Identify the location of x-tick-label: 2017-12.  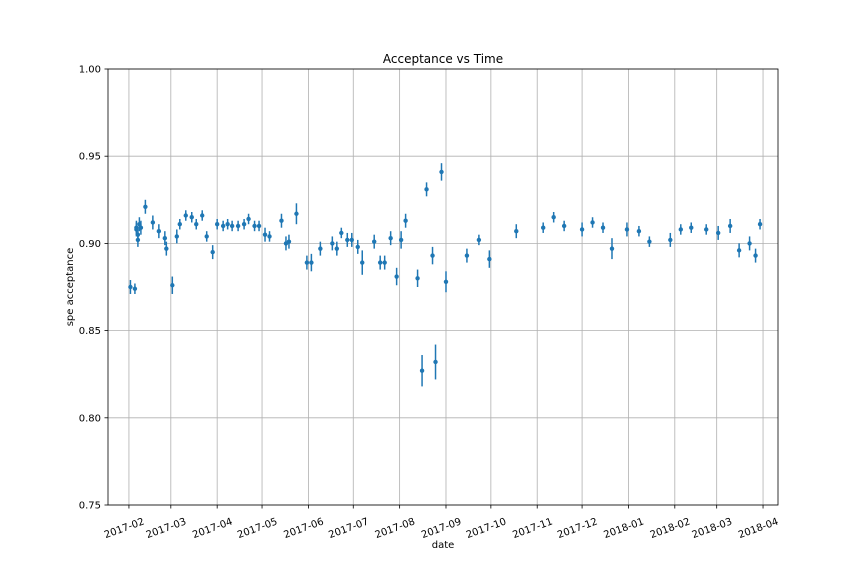
(577, 528).